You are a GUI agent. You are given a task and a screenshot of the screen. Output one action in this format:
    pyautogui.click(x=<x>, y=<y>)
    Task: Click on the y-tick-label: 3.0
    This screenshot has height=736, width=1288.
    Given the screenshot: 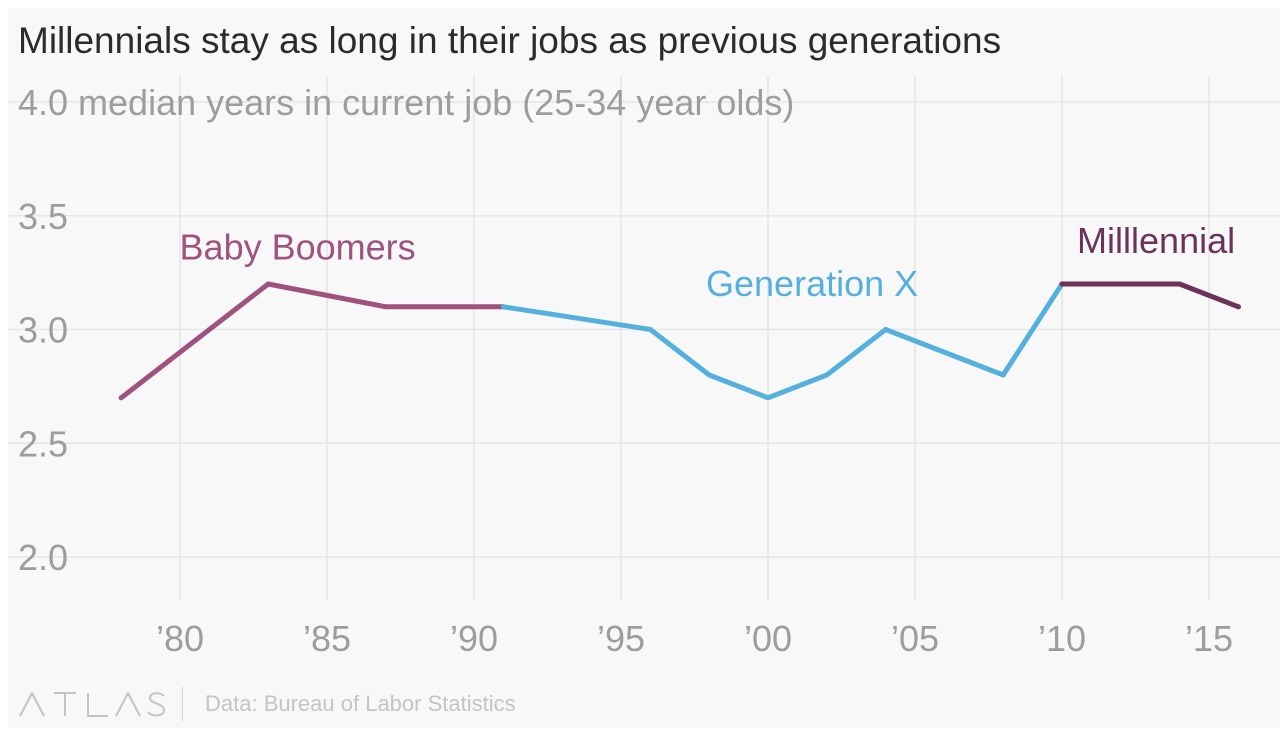 What is the action you would take?
    pyautogui.click(x=43, y=330)
    